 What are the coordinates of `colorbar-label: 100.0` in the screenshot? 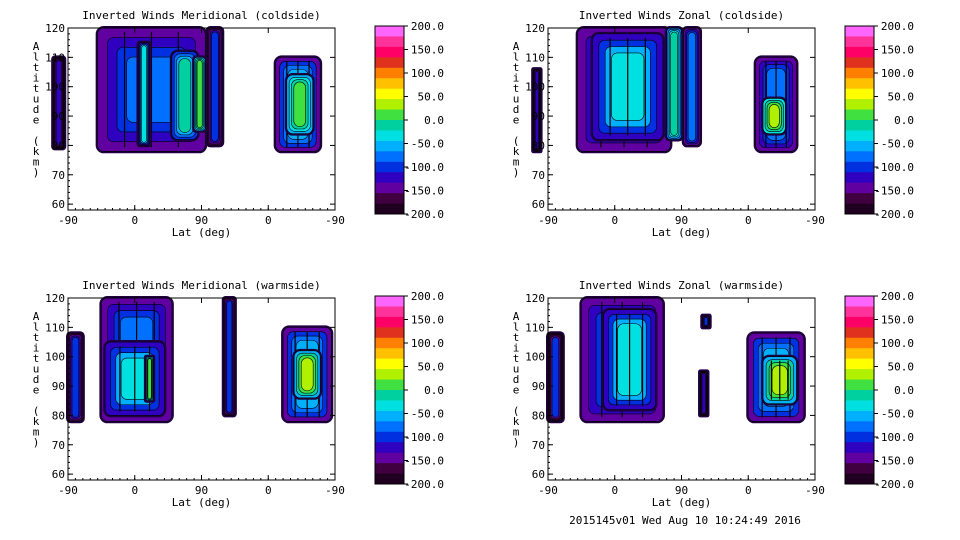 It's located at (897, 73).